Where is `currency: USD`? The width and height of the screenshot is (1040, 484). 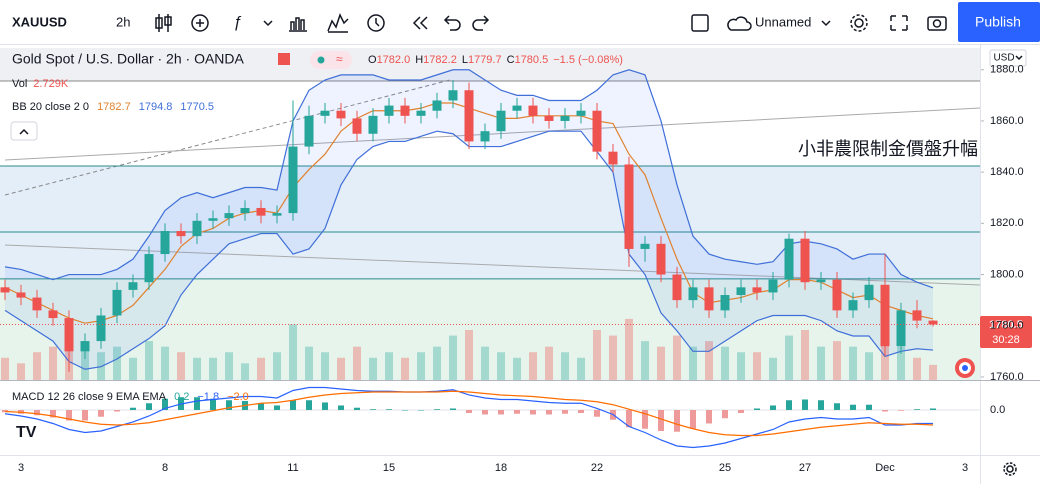
currency: USD is located at coordinates (1003, 58).